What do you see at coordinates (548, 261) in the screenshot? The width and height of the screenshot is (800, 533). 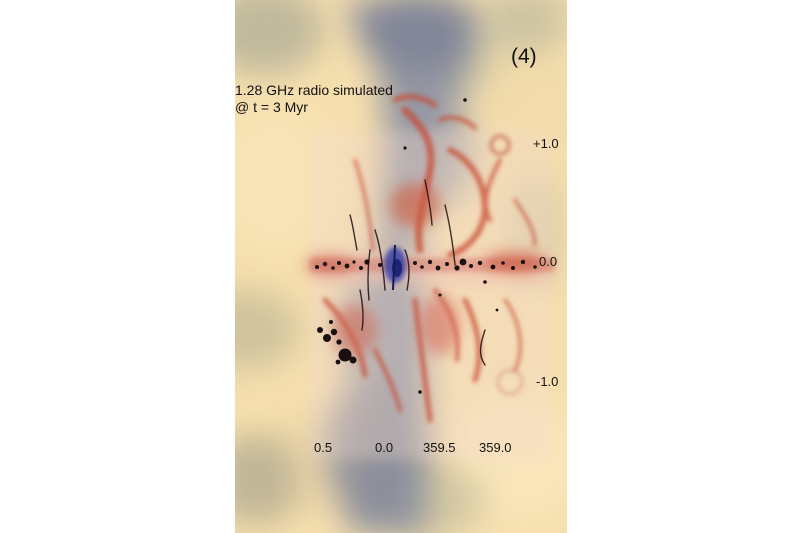 I see `latitude-label: 0.0` at bounding box center [548, 261].